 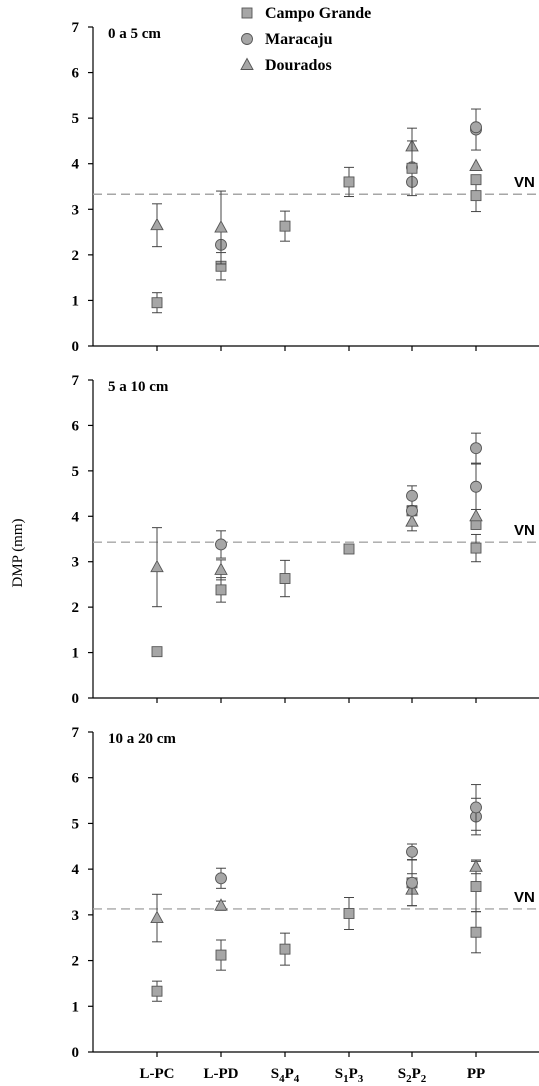 I want to click on legend-item: Dourados, so click(x=286, y=65).